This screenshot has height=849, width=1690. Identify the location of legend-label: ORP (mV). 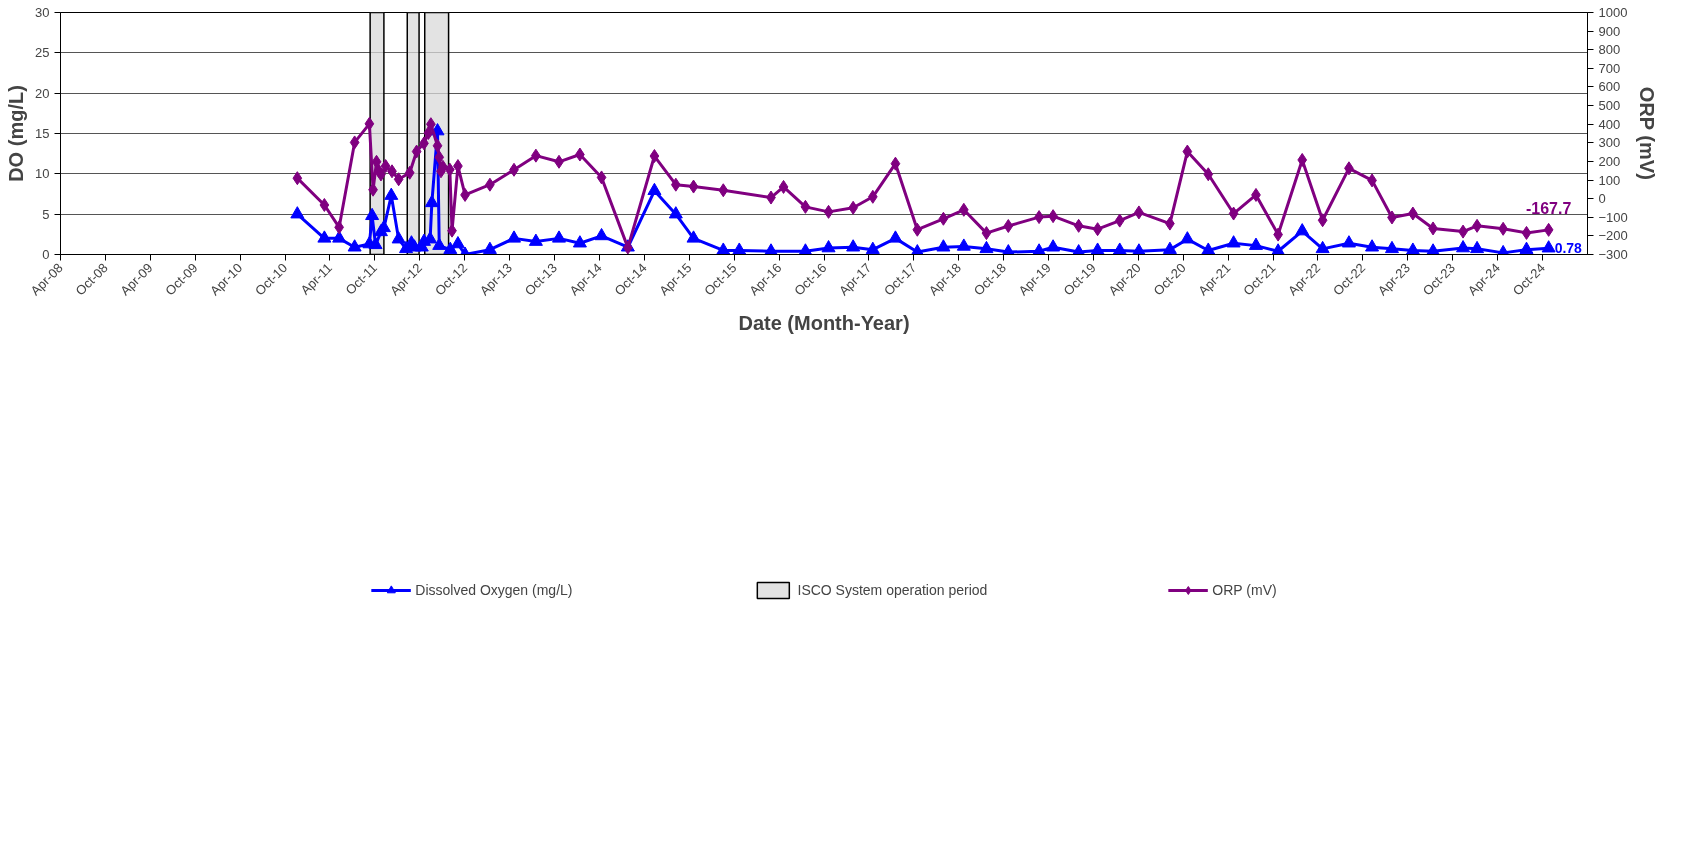
(1244, 590).